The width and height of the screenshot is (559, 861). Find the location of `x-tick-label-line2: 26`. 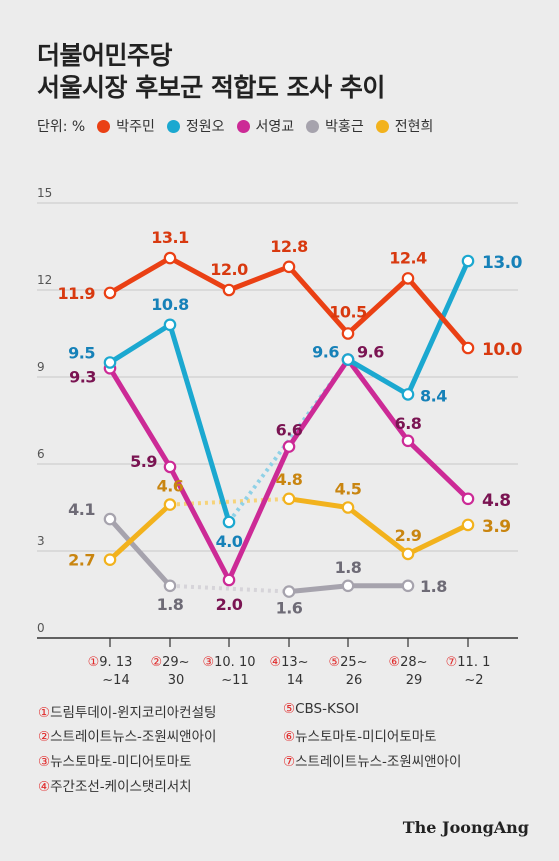

x-tick-label-line2: 26 is located at coordinates (354, 680).